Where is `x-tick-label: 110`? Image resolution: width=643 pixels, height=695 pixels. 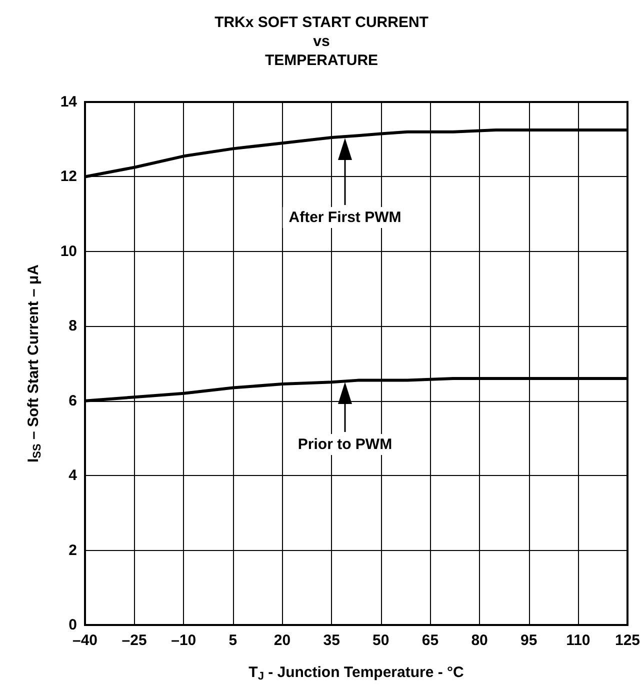
x-tick-label: 110 is located at coordinates (578, 640).